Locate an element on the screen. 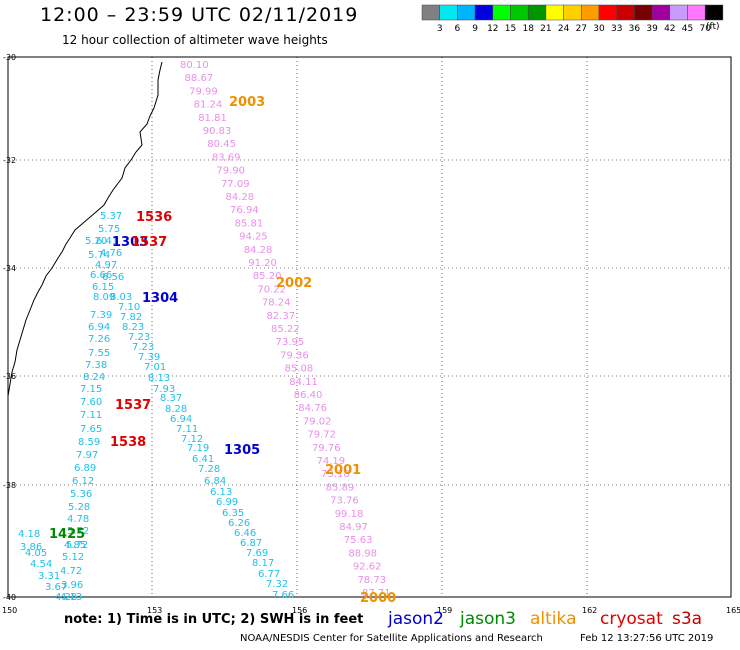 The image size is (740, 650). lon-label: 153 is located at coordinates (154, 610).